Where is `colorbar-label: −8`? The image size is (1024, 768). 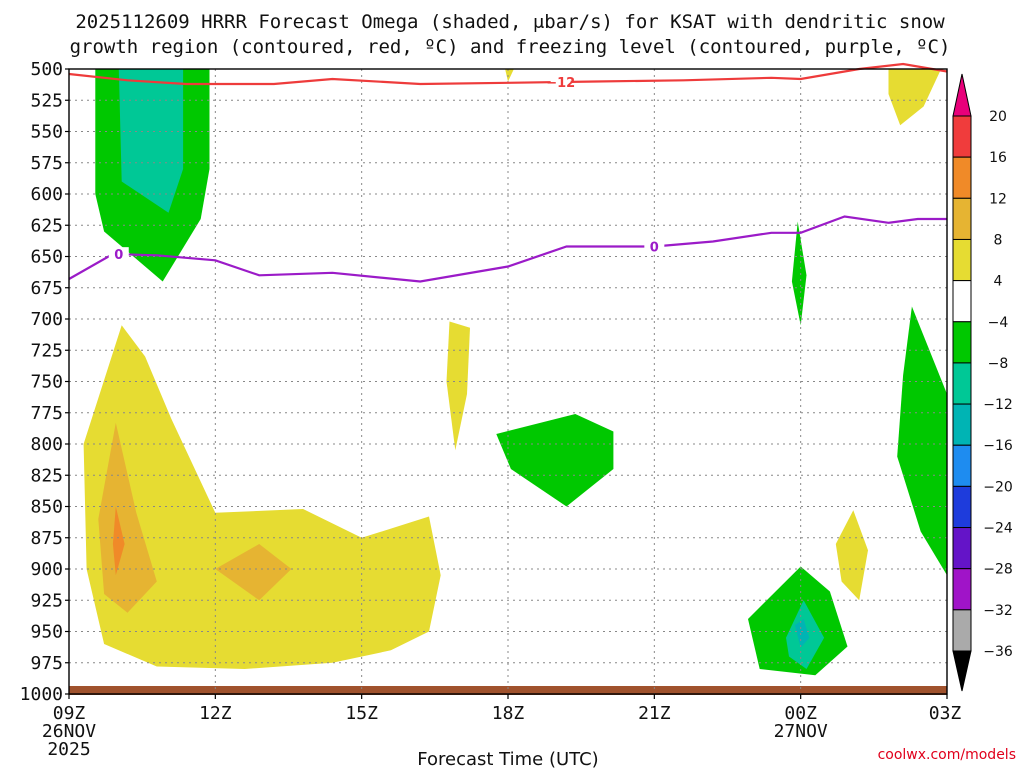 colorbar-label: −8 is located at coordinates (998, 364).